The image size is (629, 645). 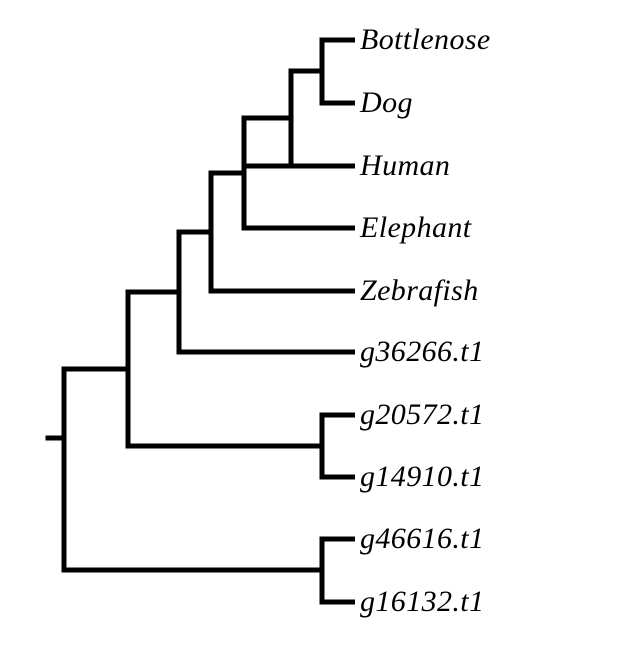 What do you see at coordinates (425, 39) in the screenshot?
I see `tip-label-bottlenose: Bottlenose` at bounding box center [425, 39].